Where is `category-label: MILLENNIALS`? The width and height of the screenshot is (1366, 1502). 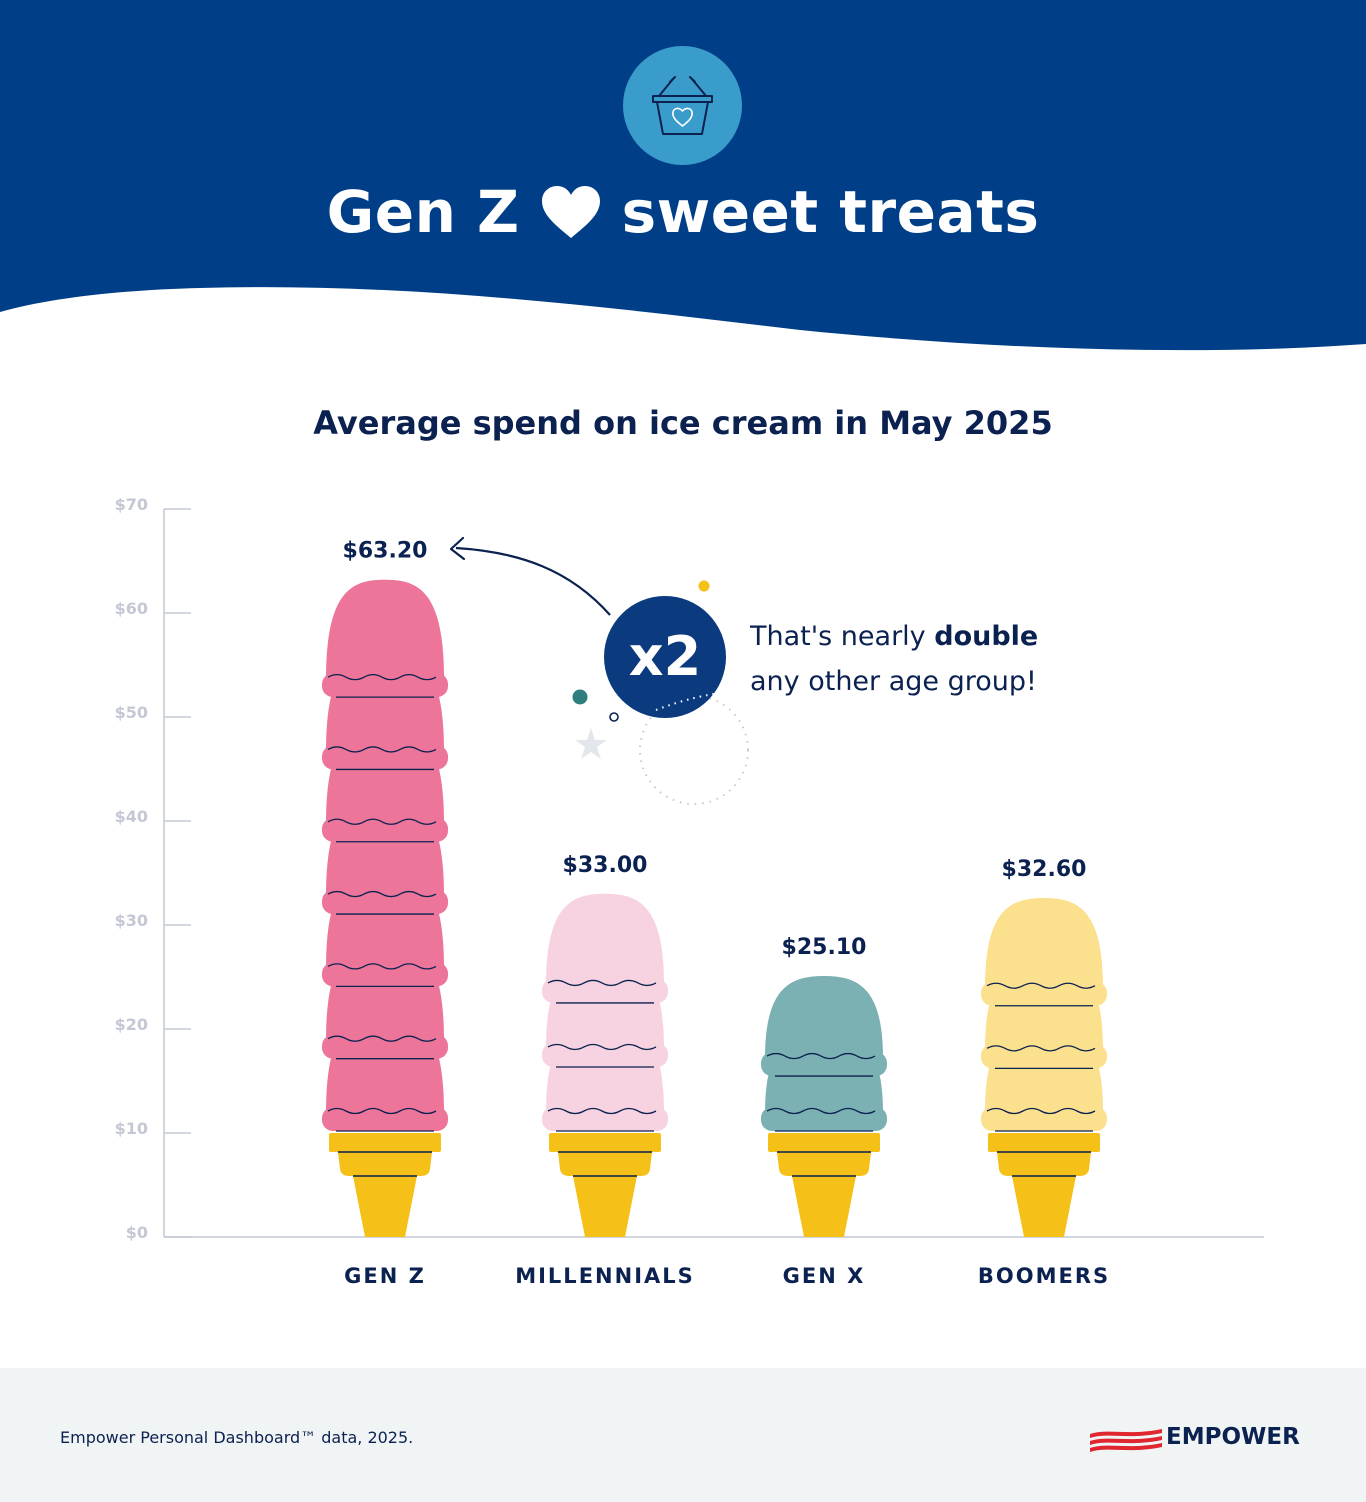 category-label: MILLENNIALS is located at coordinates (605, 1276).